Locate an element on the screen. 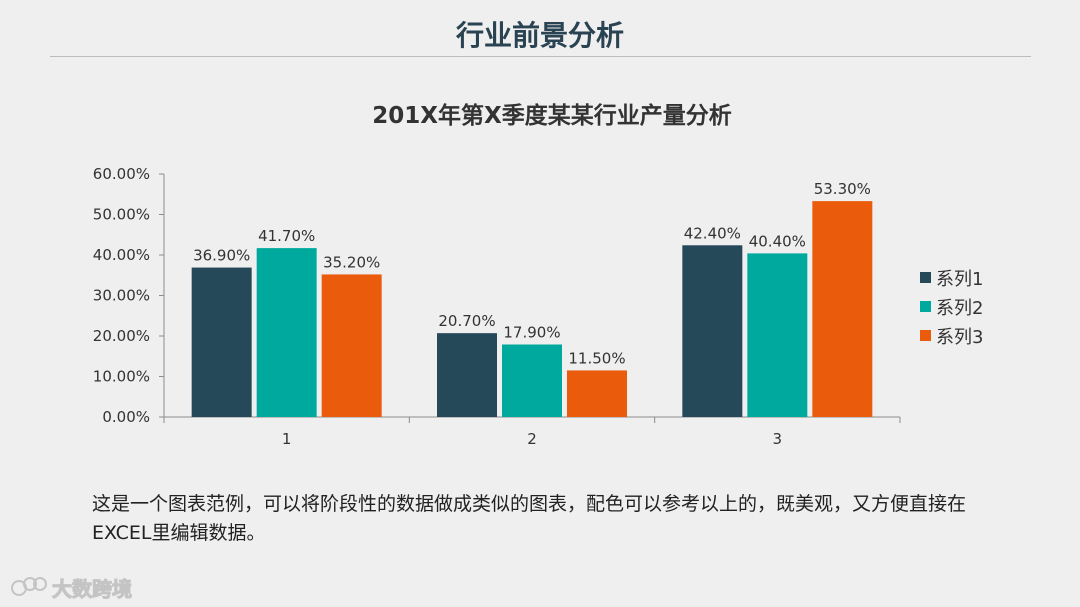  y-tick-label: 0.00% is located at coordinates (126, 417).